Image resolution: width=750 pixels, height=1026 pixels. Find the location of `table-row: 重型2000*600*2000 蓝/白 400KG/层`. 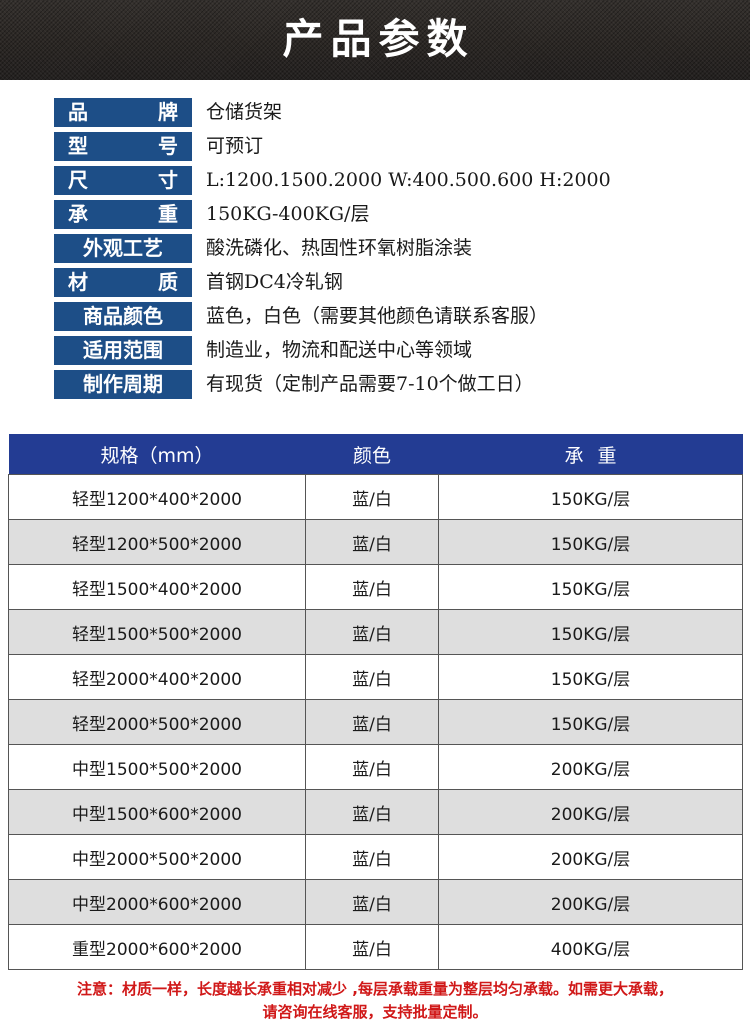

table-row: 重型2000*600*2000 蓝/白 400KG/层 is located at coordinates (375, 947).